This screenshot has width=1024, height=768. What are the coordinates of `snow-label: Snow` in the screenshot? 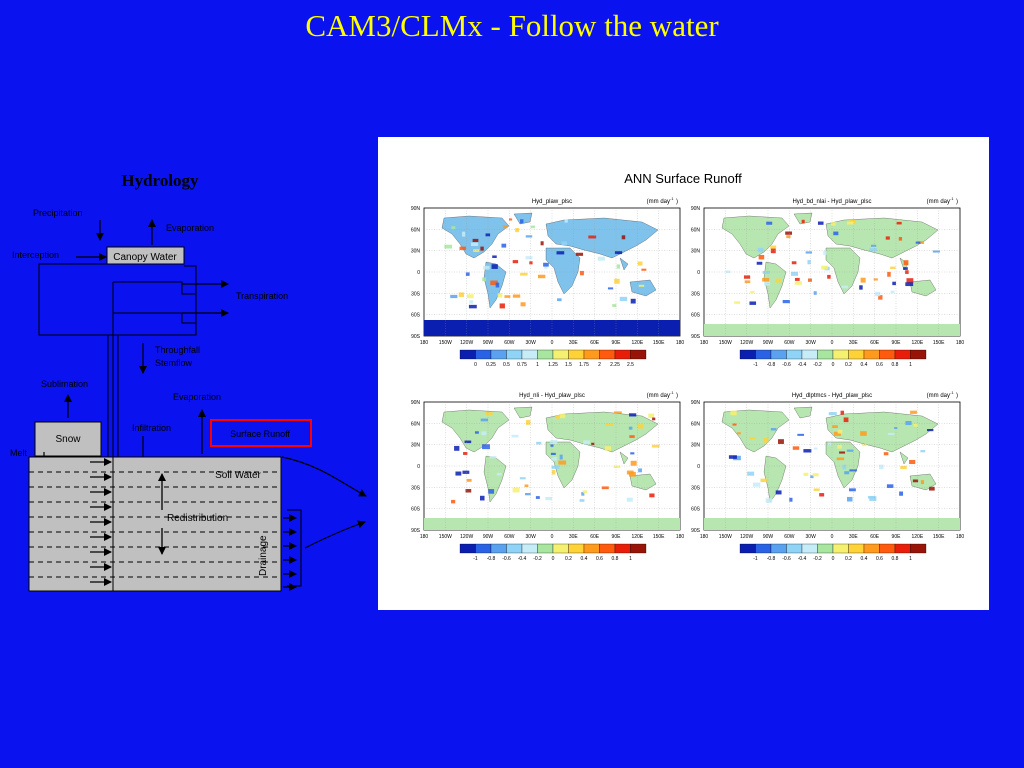 It's located at (68, 439).